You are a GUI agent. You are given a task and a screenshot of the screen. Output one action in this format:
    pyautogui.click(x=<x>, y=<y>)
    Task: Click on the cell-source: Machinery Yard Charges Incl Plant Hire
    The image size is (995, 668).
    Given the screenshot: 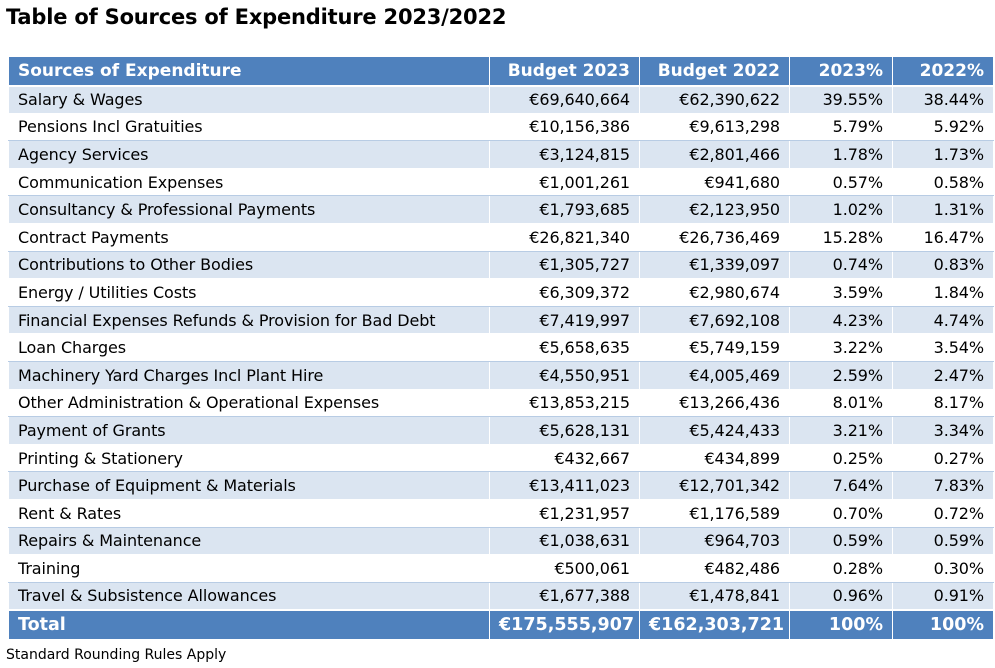 What is the action you would take?
    pyautogui.click(x=249, y=375)
    